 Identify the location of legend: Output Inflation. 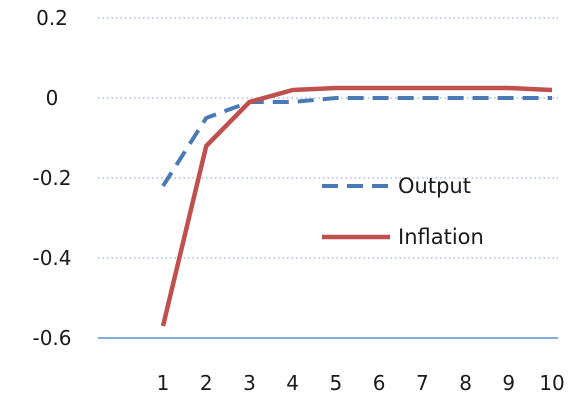
(403, 211).